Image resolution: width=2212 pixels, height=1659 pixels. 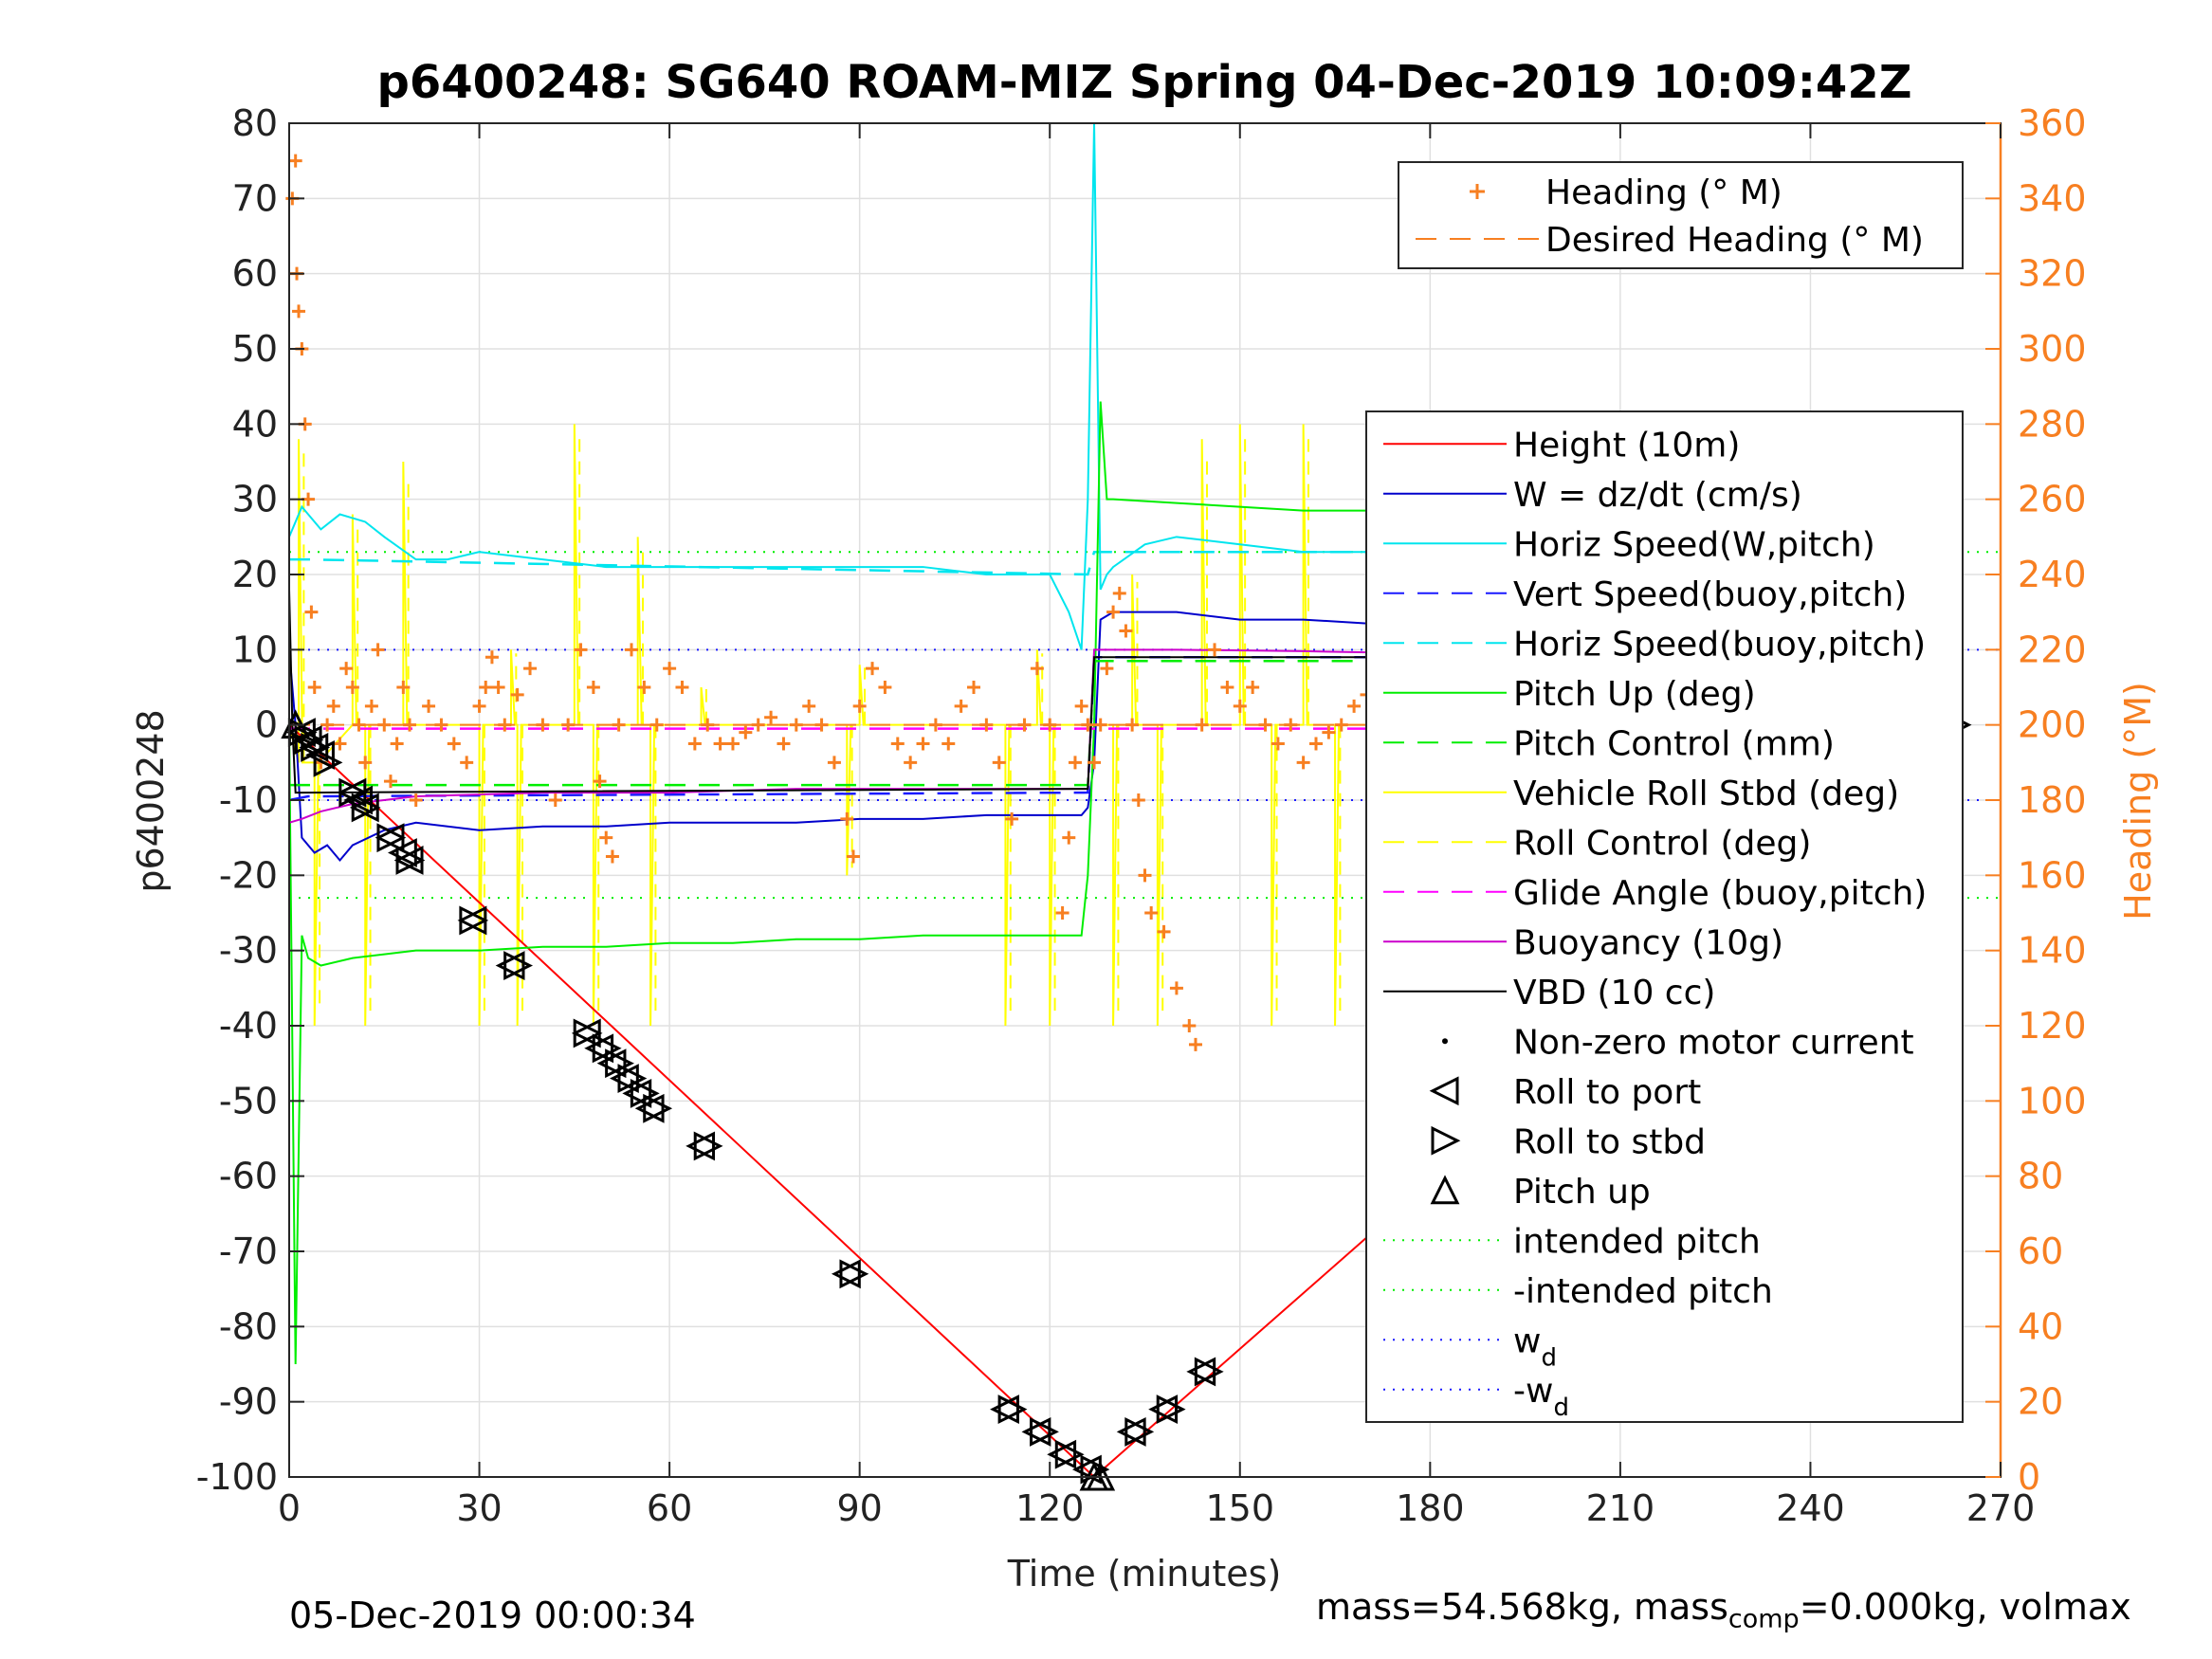 I want to click on legend-label: Horiz Speed(W,pitch), so click(x=1694, y=544).